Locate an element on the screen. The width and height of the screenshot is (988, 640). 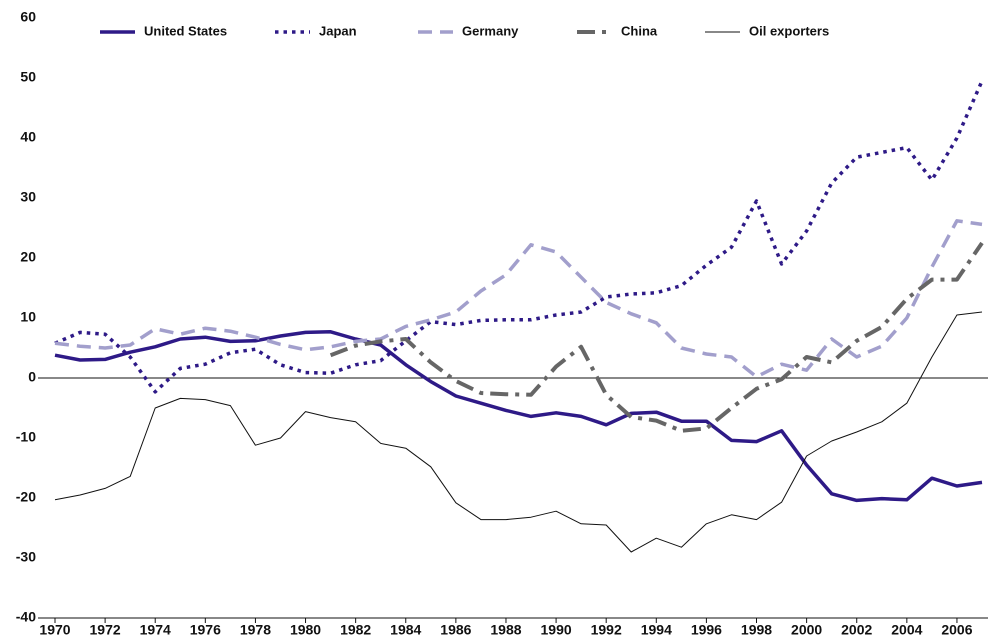
x-tick-label: 1982 is located at coordinates (355, 630).